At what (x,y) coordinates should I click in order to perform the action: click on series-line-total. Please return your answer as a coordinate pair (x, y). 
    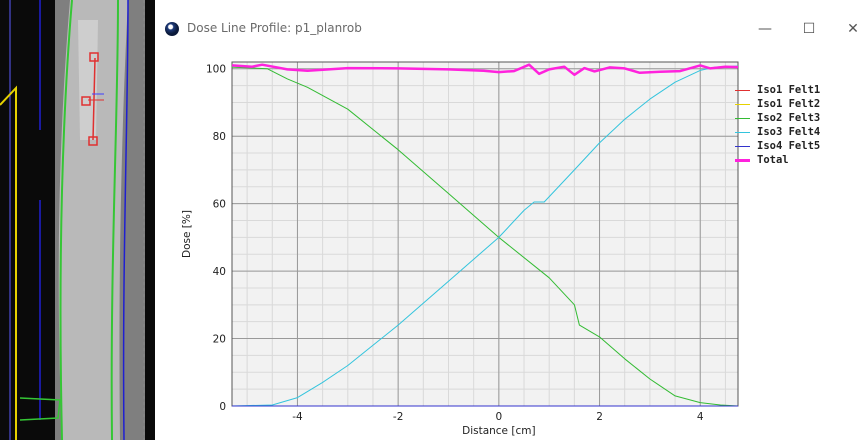
    Looking at the image, I should click on (485, 70).